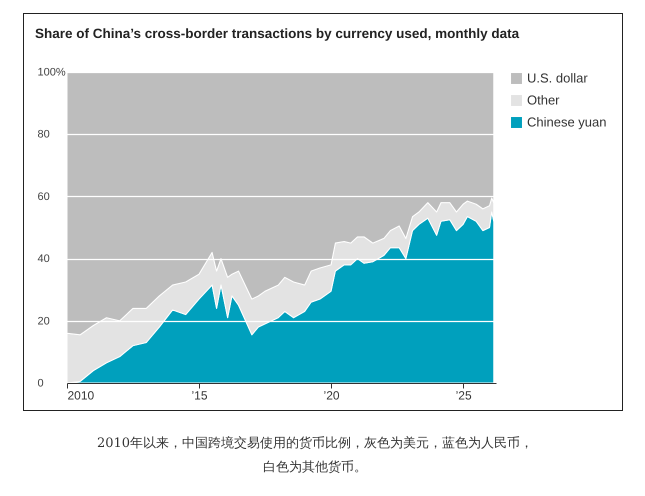  What do you see at coordinates (44, 259) in the screenshot?
I see `y-tick-label: 40` at bounding box center [44, 259].